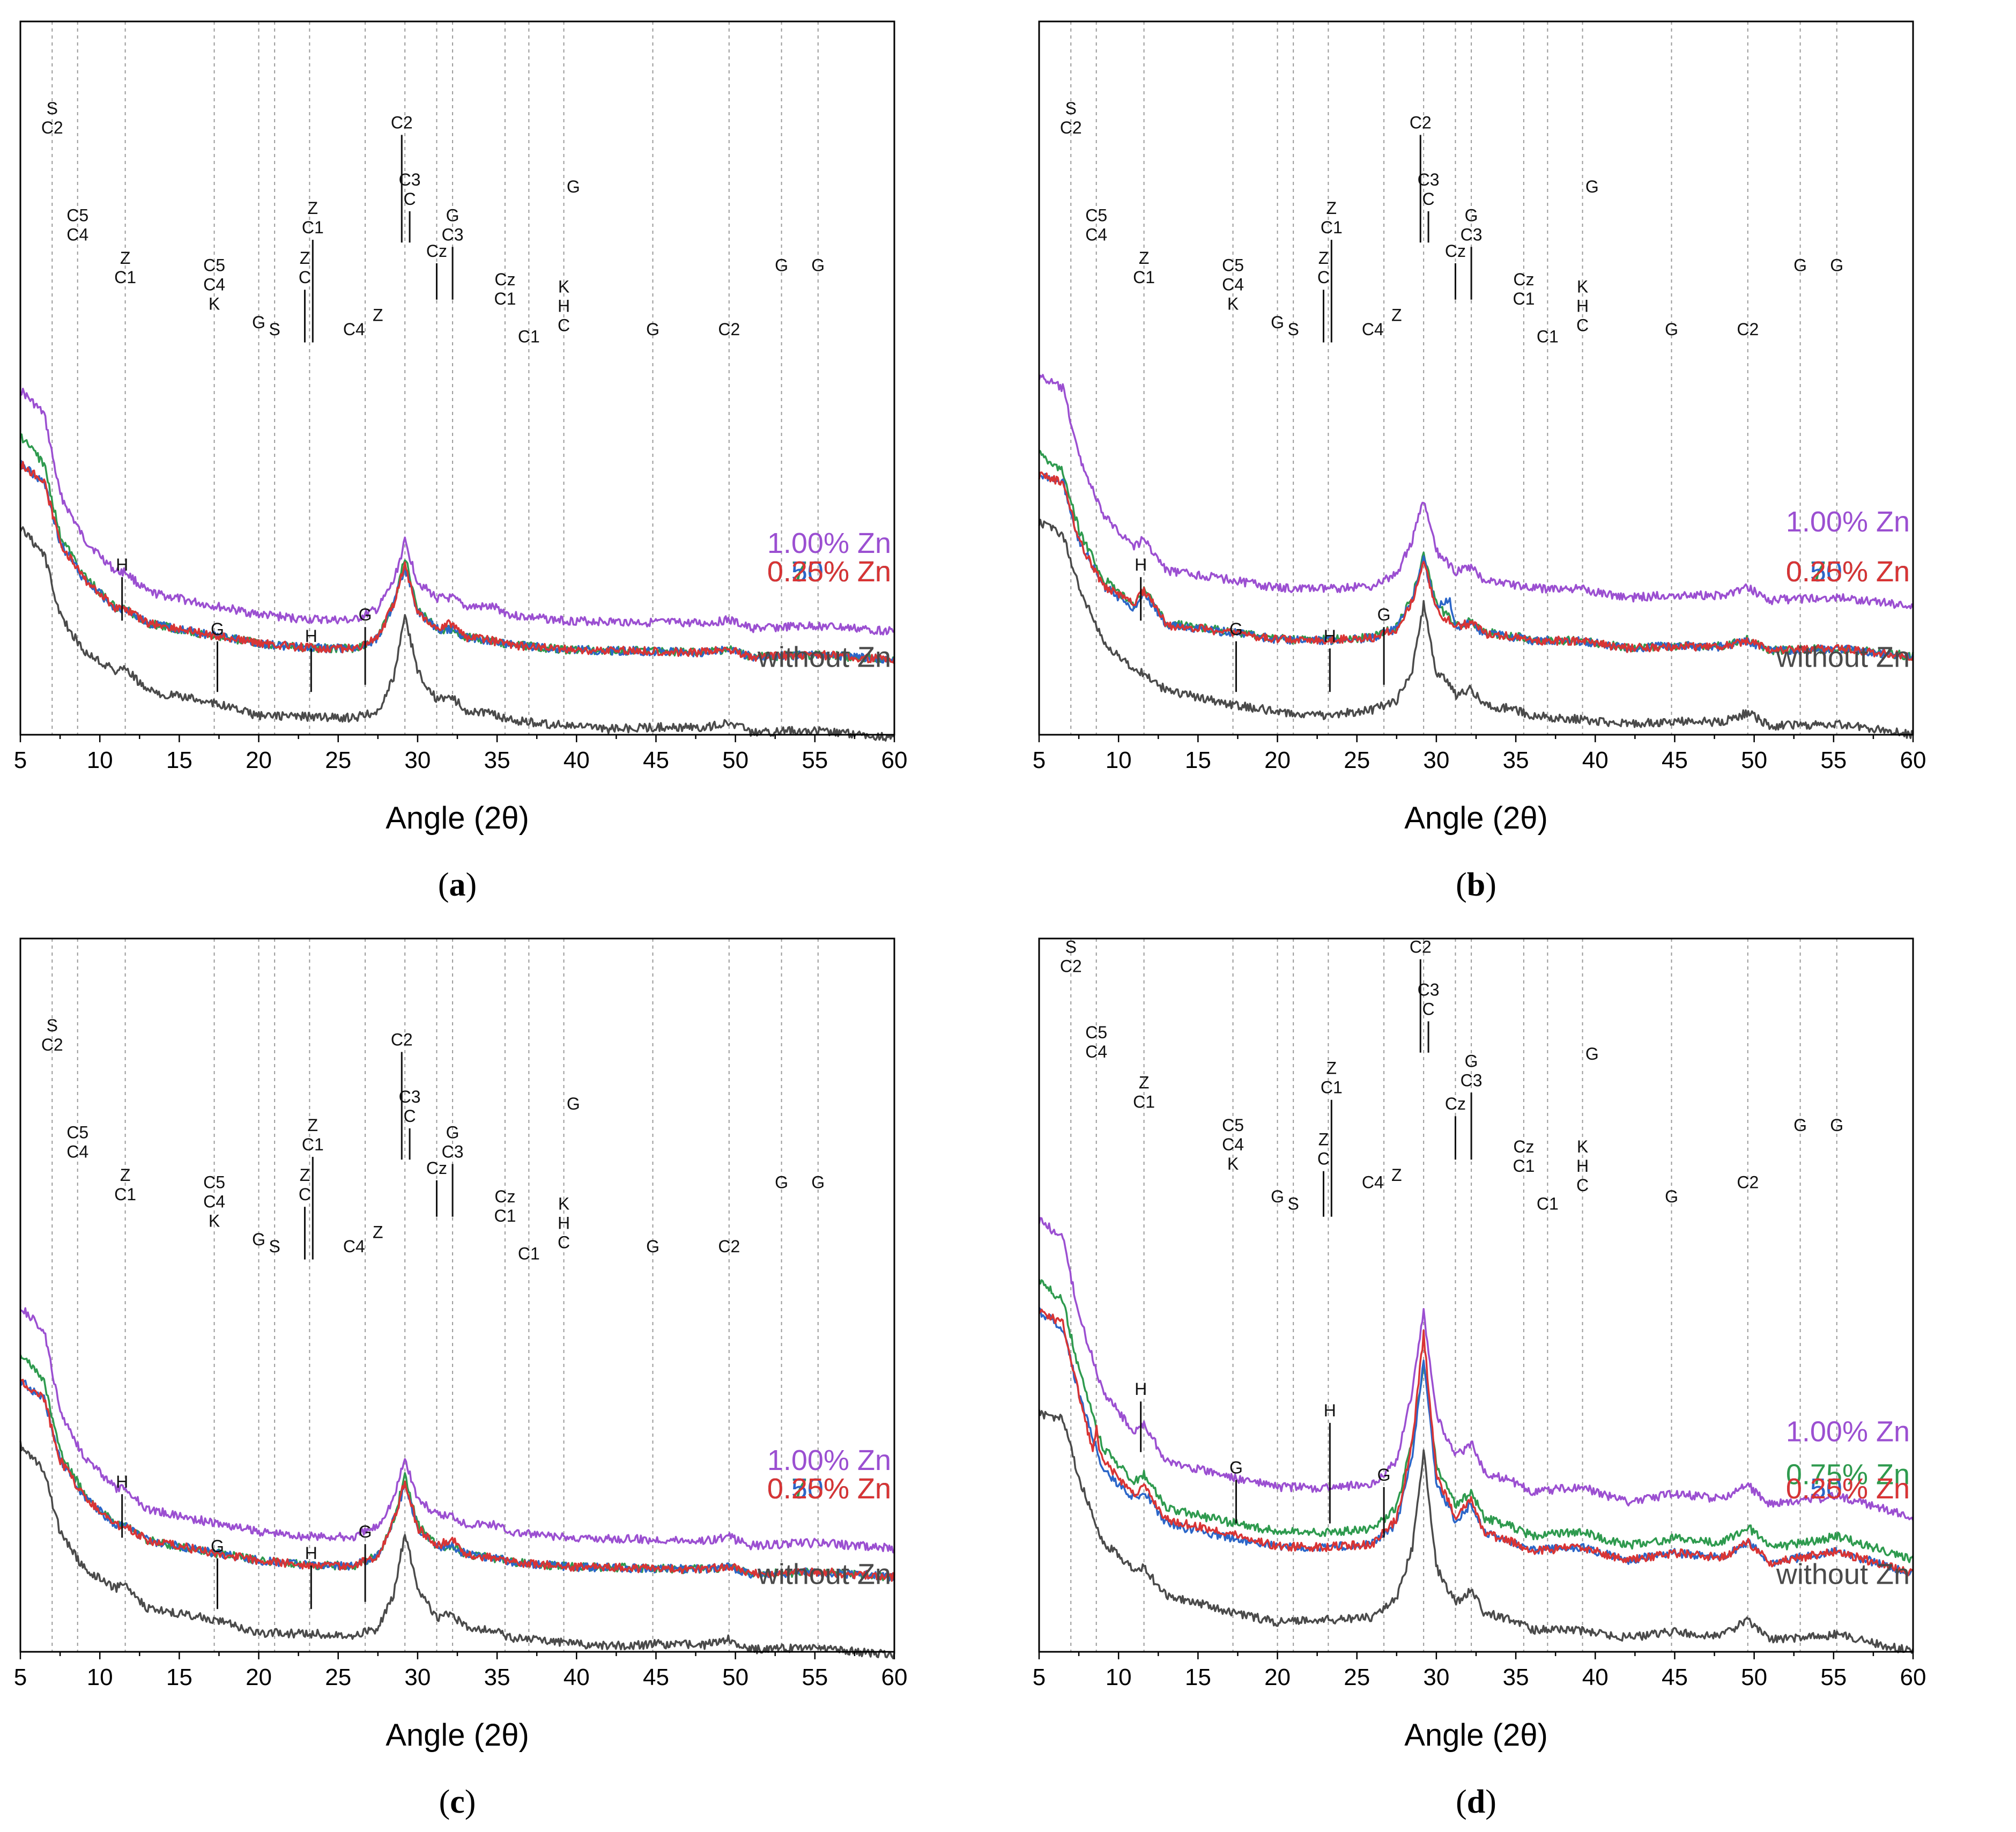  What do you see at coordinates (313, 1188) in the screenshot?
I see `peak-label: Z C1` at bounding box center [313, 1188].